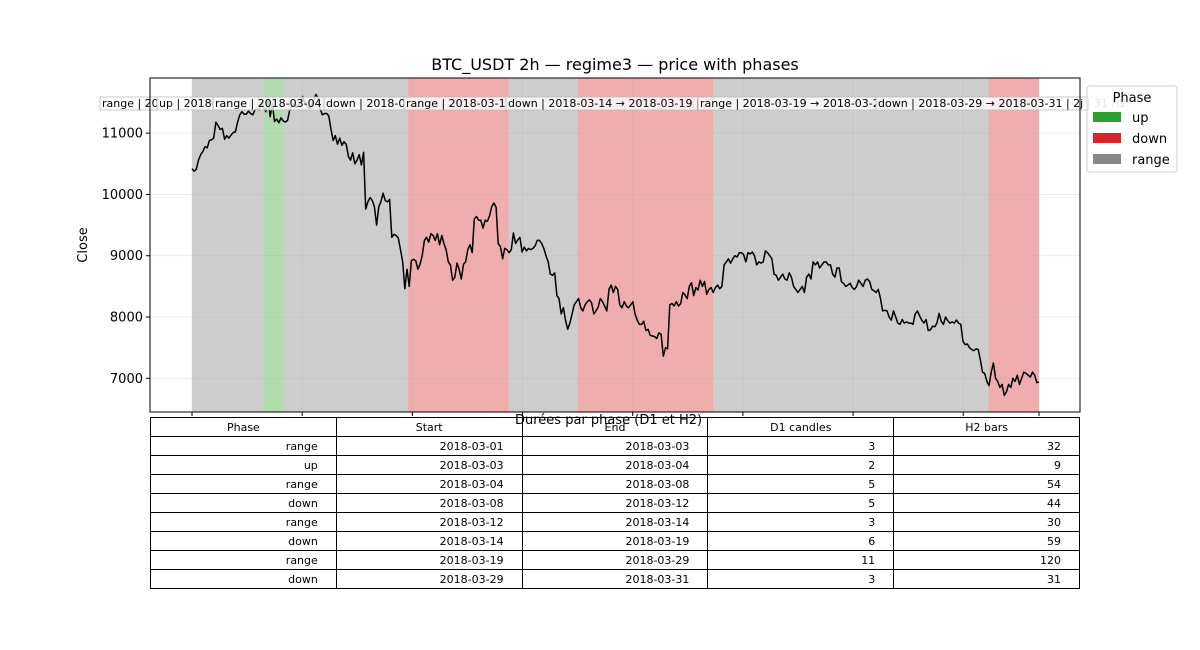 The height and width of the screenshot is (650, 1200). I want to click on table-row: up 2018-03-03 2018-03-04 2 9, so click(615, 465).